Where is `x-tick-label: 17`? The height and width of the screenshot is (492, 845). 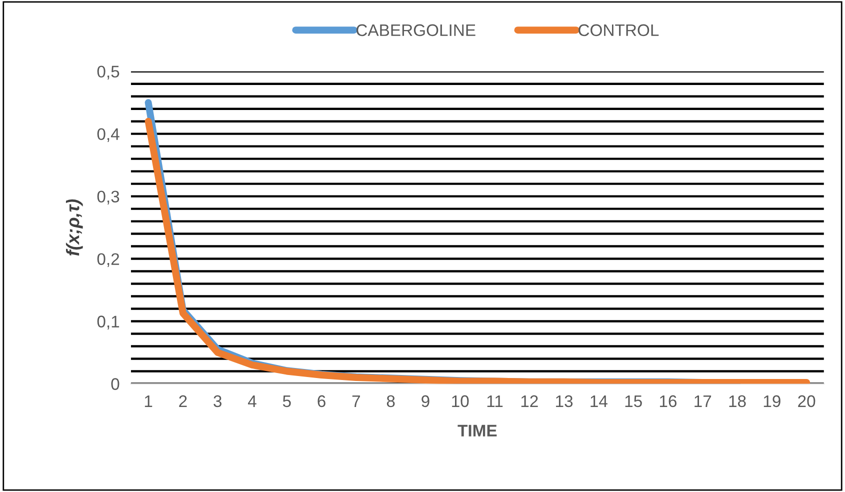
x-tick-label: 17 is located at coordinates (703, 401).